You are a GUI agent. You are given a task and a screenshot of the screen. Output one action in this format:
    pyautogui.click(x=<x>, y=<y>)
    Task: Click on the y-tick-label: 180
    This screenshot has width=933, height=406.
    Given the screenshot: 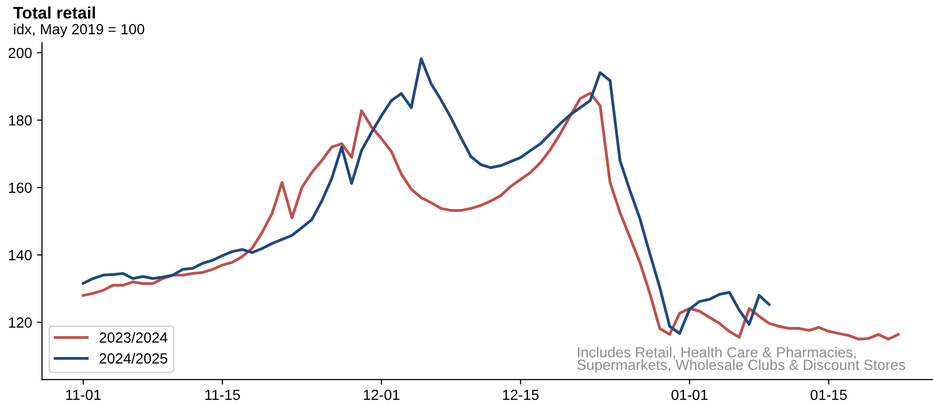 What is the action you would take?
    pyautogui.click(x=20, y=120)
    